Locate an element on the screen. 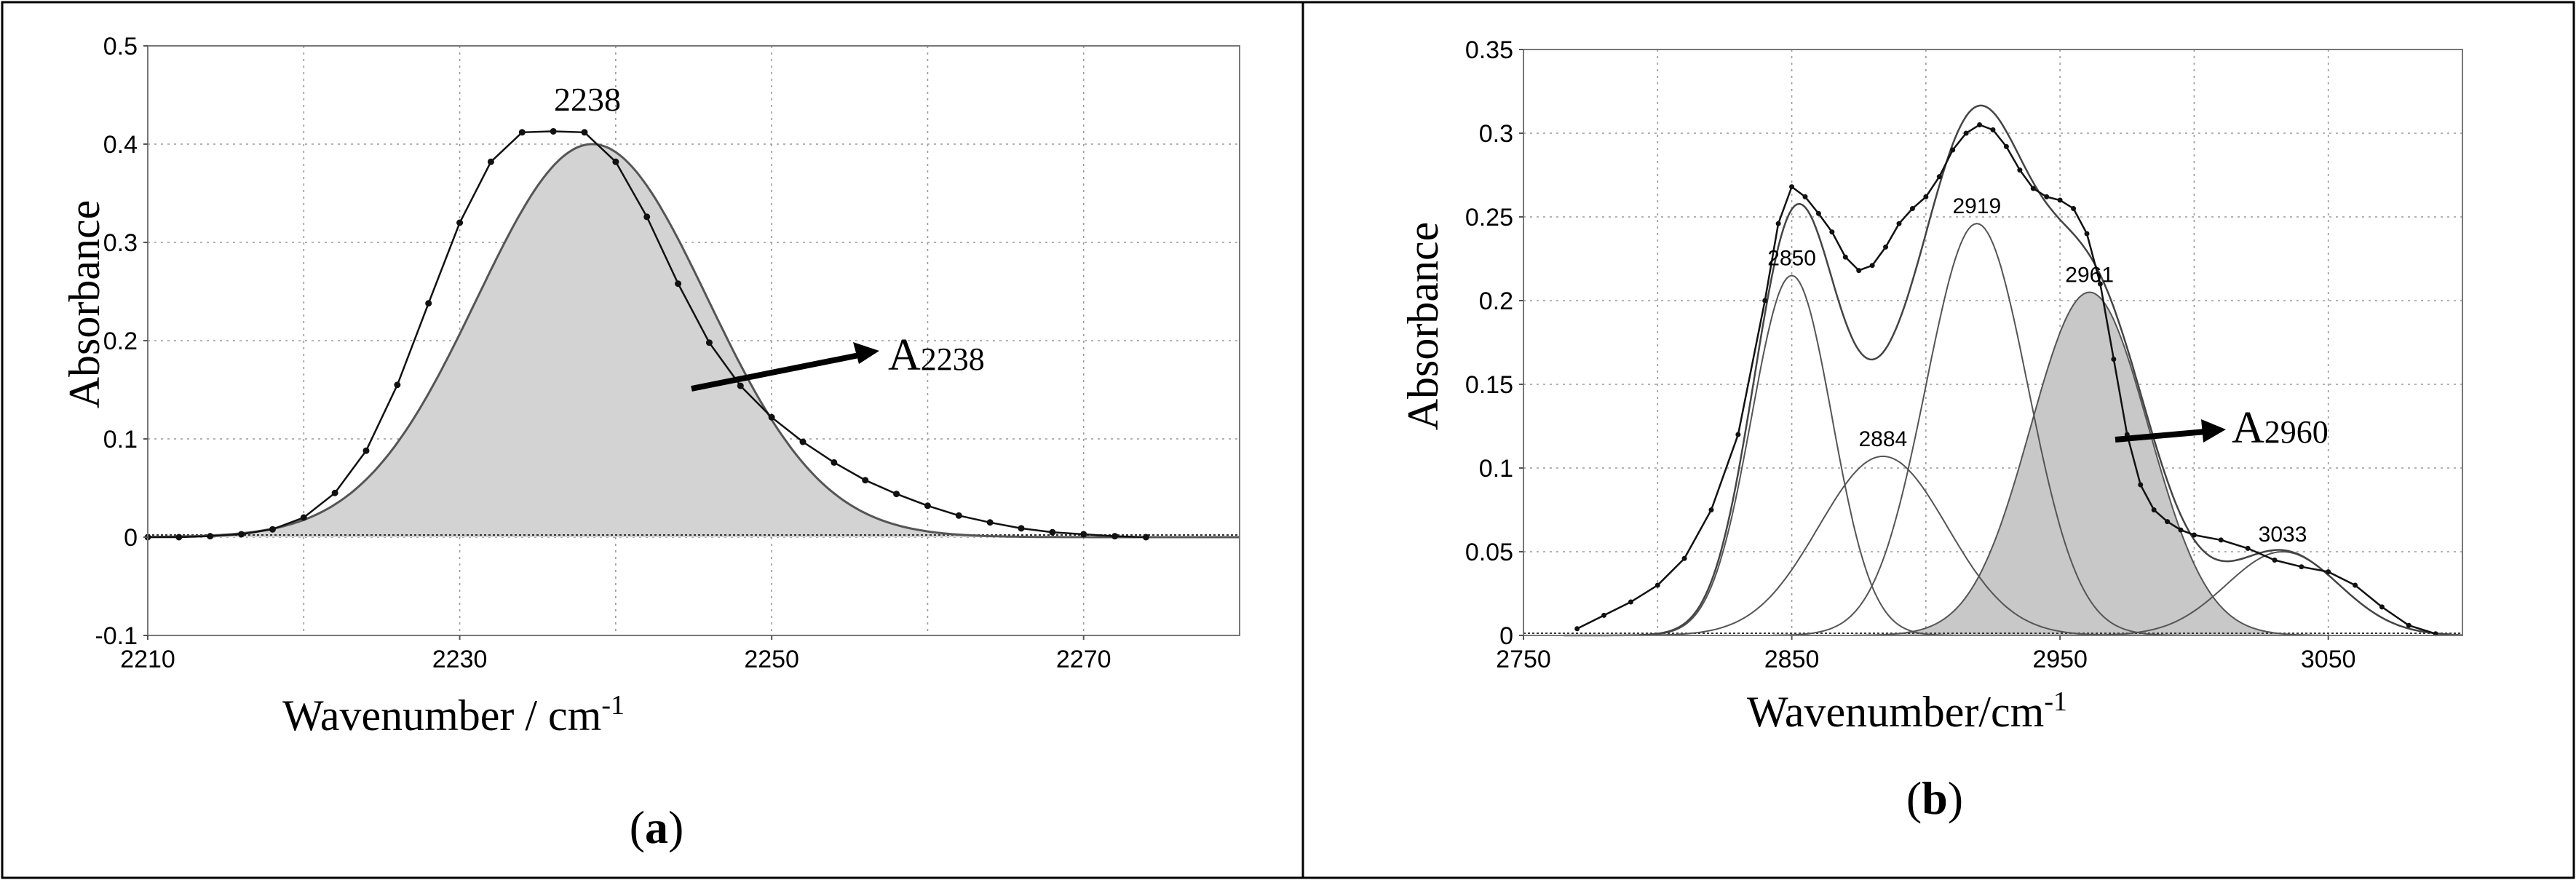 This screenshot has width=2576, height=880. panel-b-y-axis-title: Absorbance is located at coordinates (1423, 326).